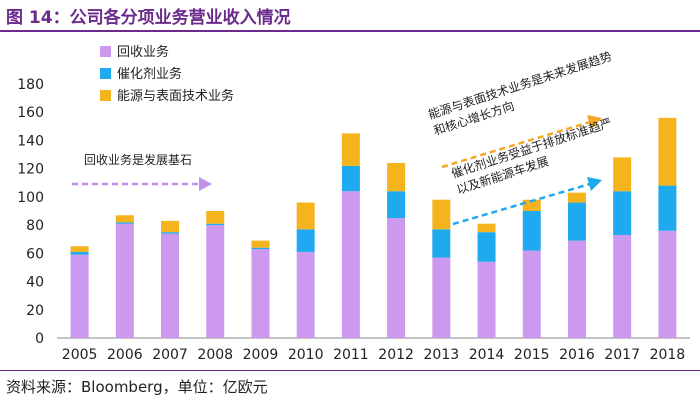 The image size is (700, 401). I want to click on bar-segment-energy-2006, so click(124, 219).